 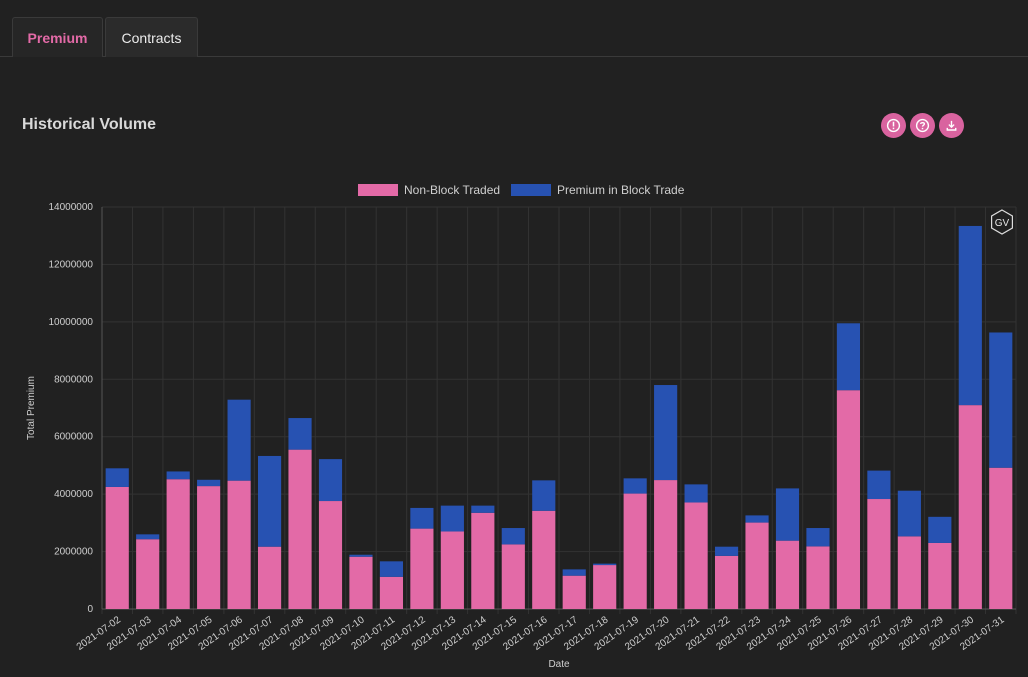 I want to click on info-icon, so click(x=893, y=125).